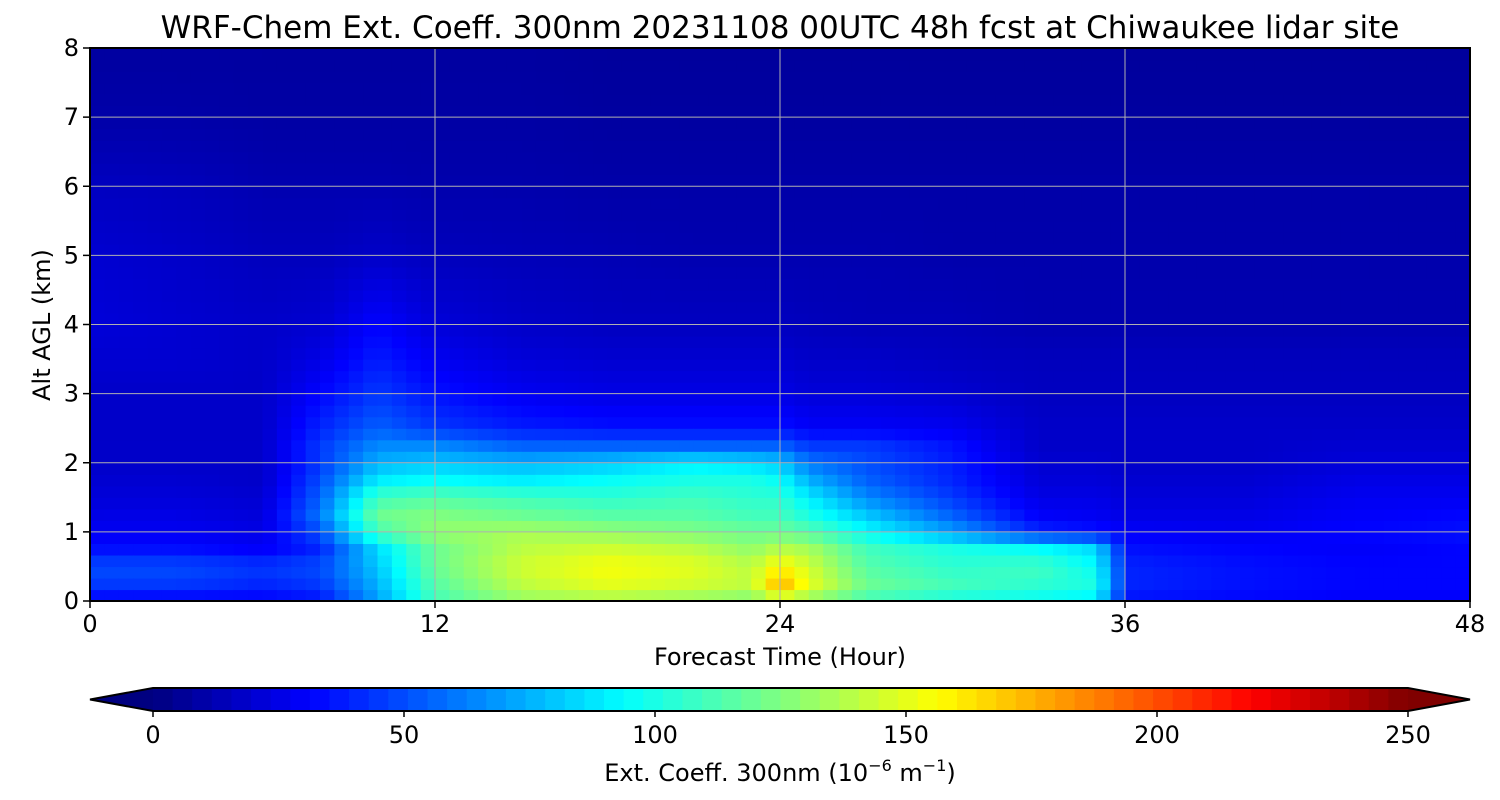 The image size is (1500, 800). I want to click on x-tick-label: 48, so click(1470, 624).